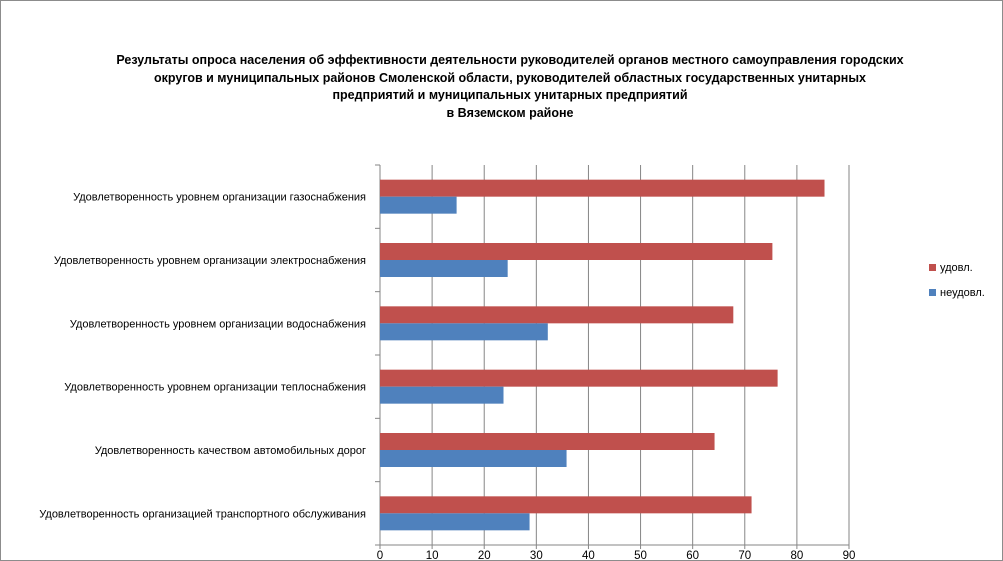 The image size is (1003, 561). What do you see at coordinates (962, 293) in the screenshot?
I see `legend-label: неудовл.` at bounding box center [962, 293].